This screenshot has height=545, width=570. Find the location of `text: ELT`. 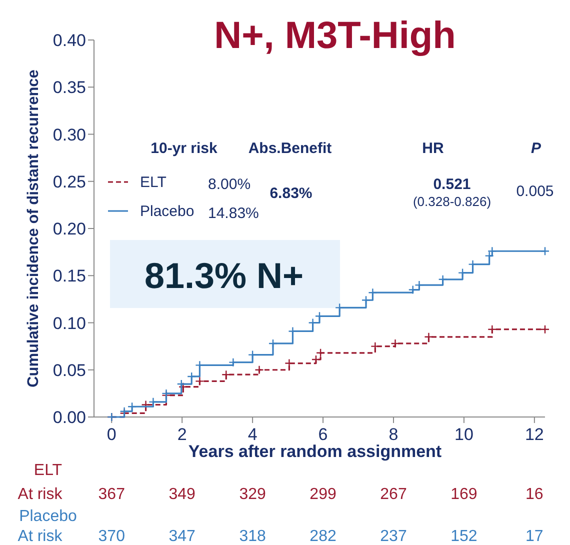

text: ELT is located at coordinates (48, 470).